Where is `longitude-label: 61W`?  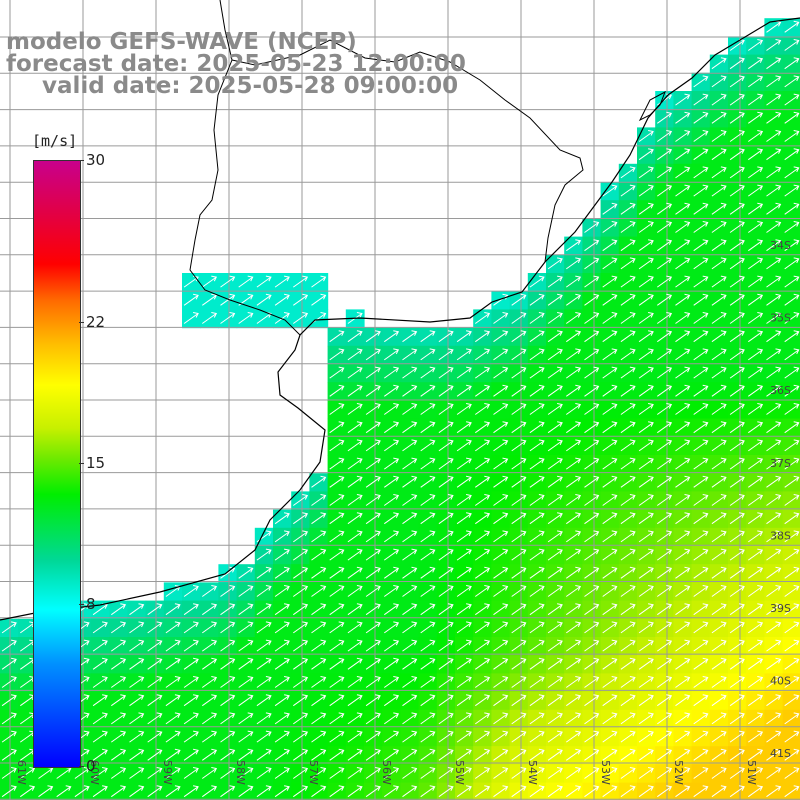 longitude-label: 61W is located at coordinates (21, 772).